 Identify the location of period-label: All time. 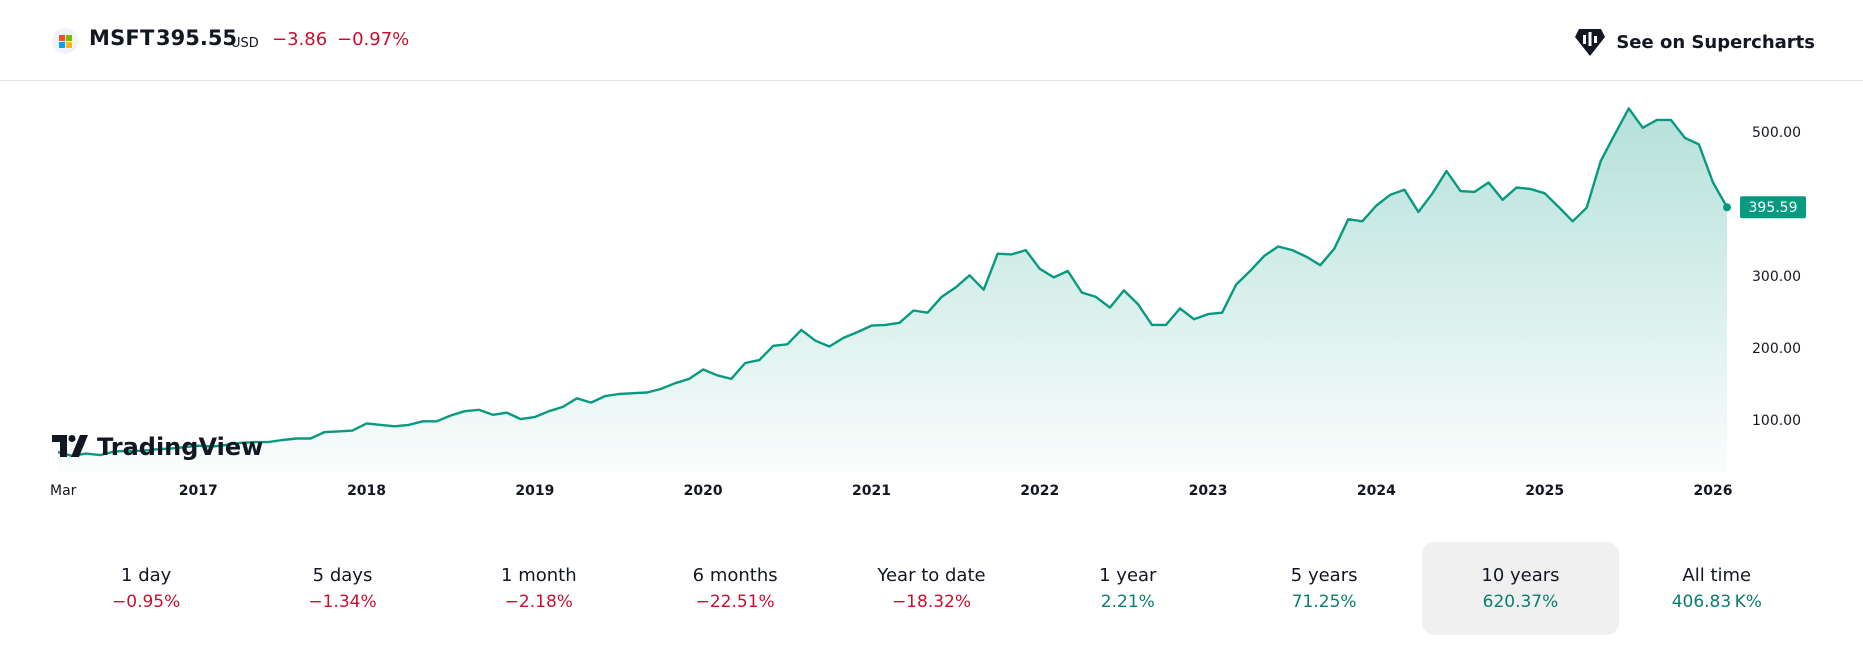
(1717, 575).